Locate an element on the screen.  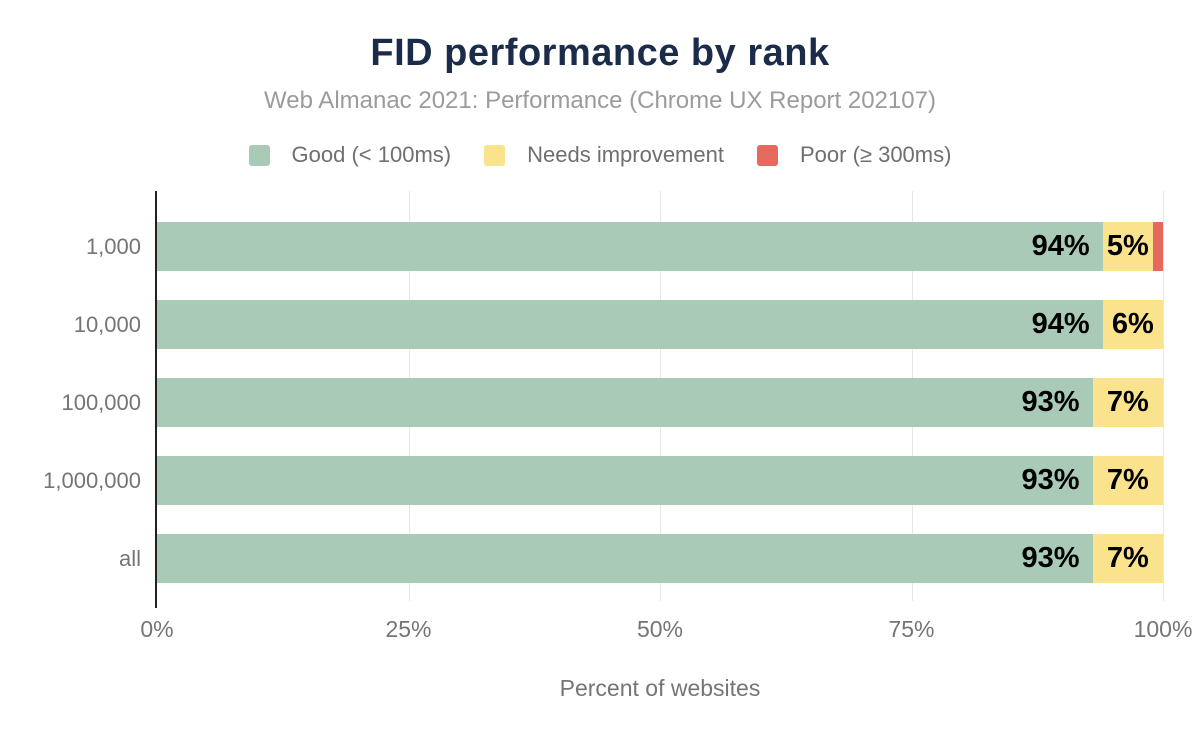
x-axis-ticks: 0% 25% 50% 75% 100% is located at coordinates (666, 631).